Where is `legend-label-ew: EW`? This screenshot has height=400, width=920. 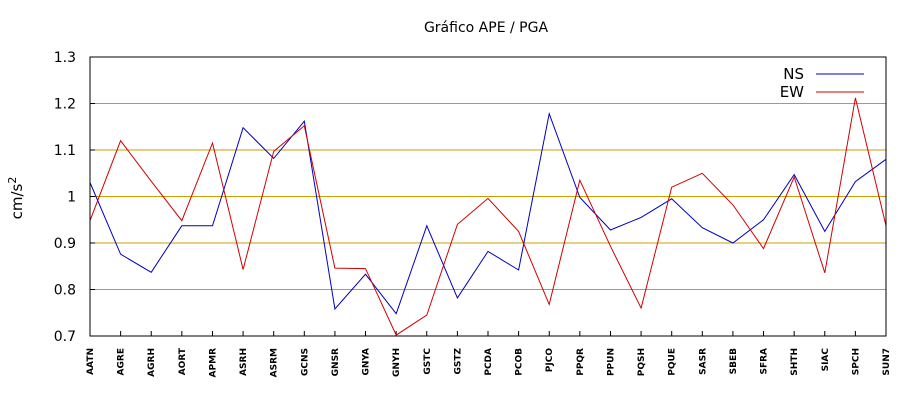 legend-label-ew: EW is located at coordinates (792, 92).